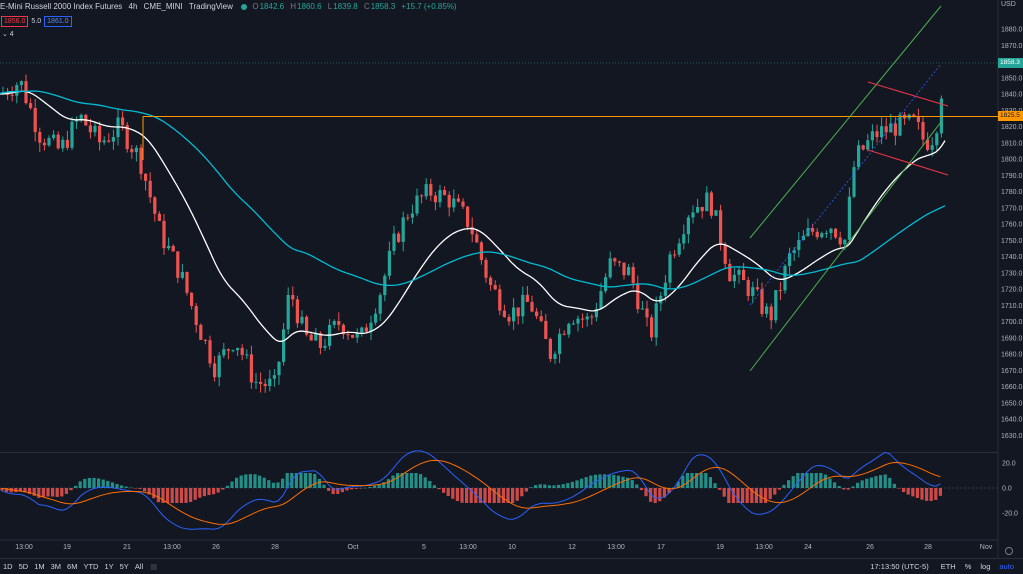 Image resolution: width=1023 pixels, height=574 pixels. I want to click on timeframe-all: All, so click(139, 566).